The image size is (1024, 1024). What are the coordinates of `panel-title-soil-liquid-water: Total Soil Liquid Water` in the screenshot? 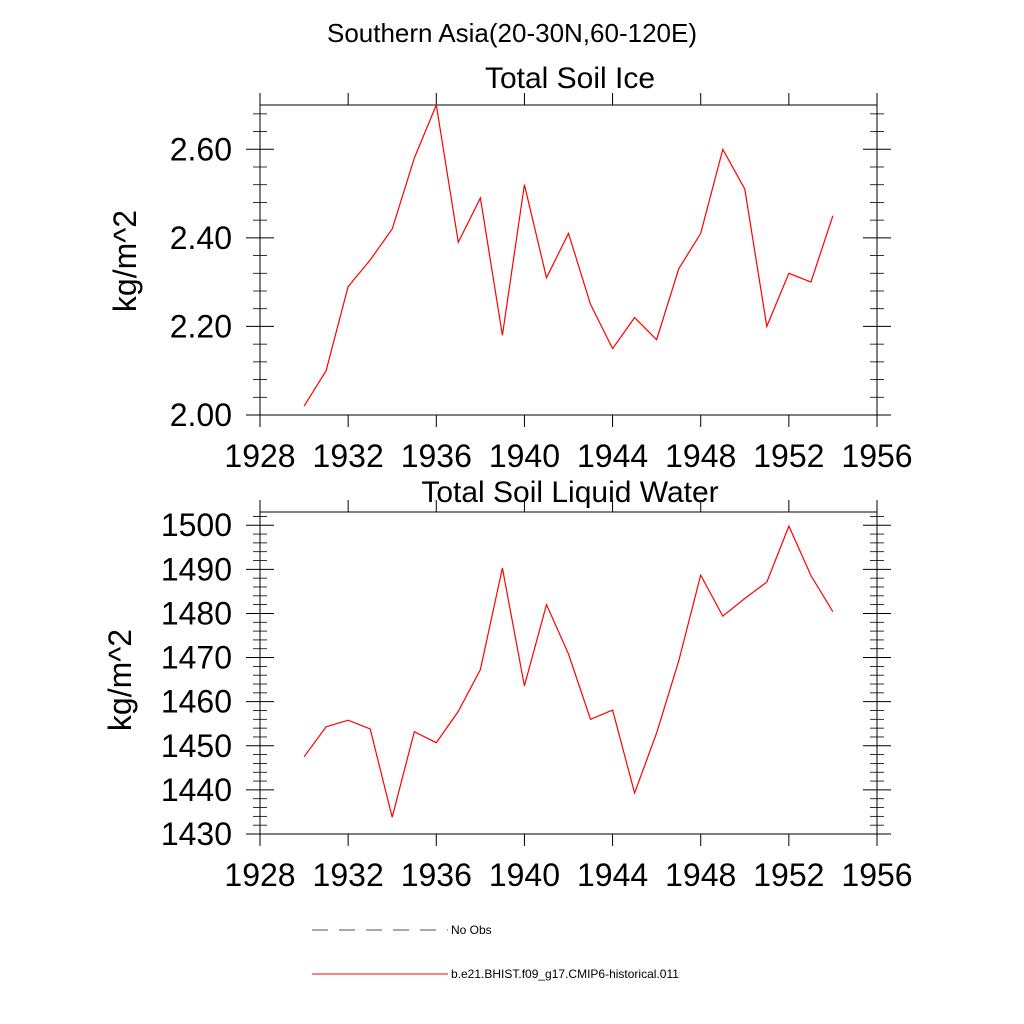 It's located at (569, 492).